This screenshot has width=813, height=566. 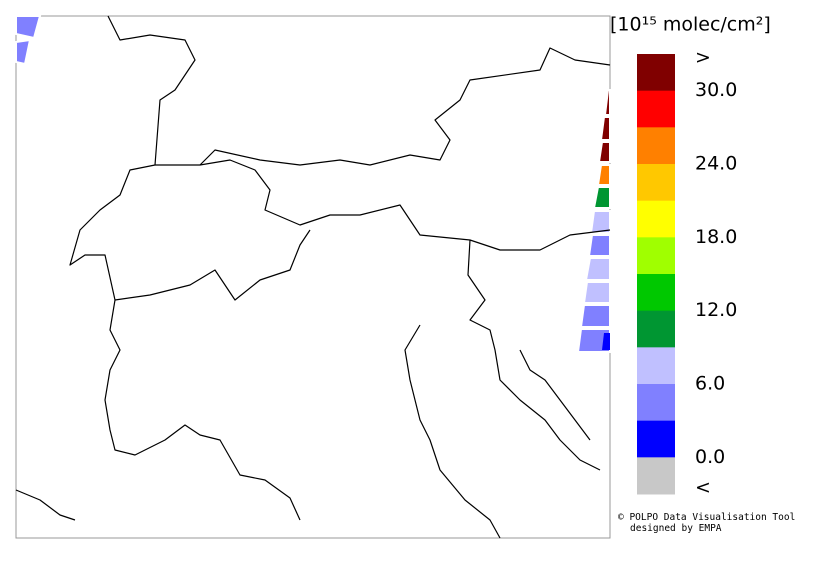 I want to click on legend-label: 12.0, so click(x=716, y=310).